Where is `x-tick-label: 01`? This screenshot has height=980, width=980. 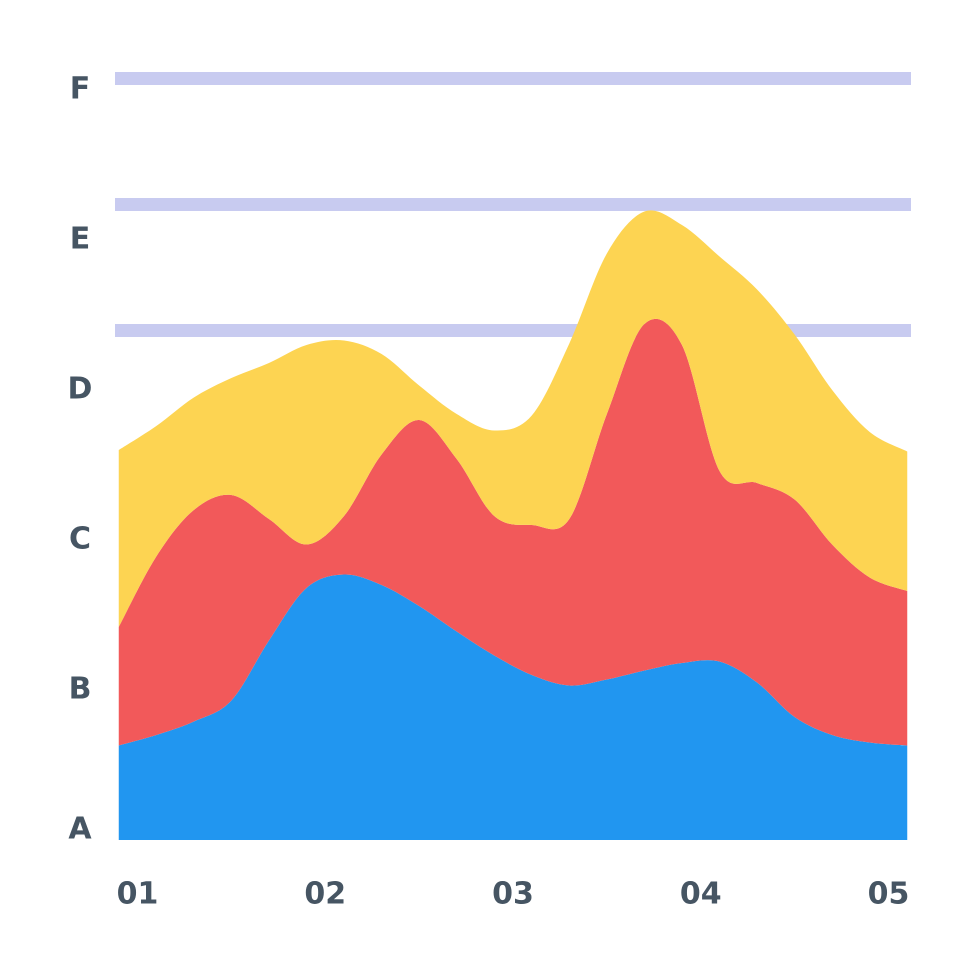
x-tick-label: 01 is located at coordinates (138, 894).